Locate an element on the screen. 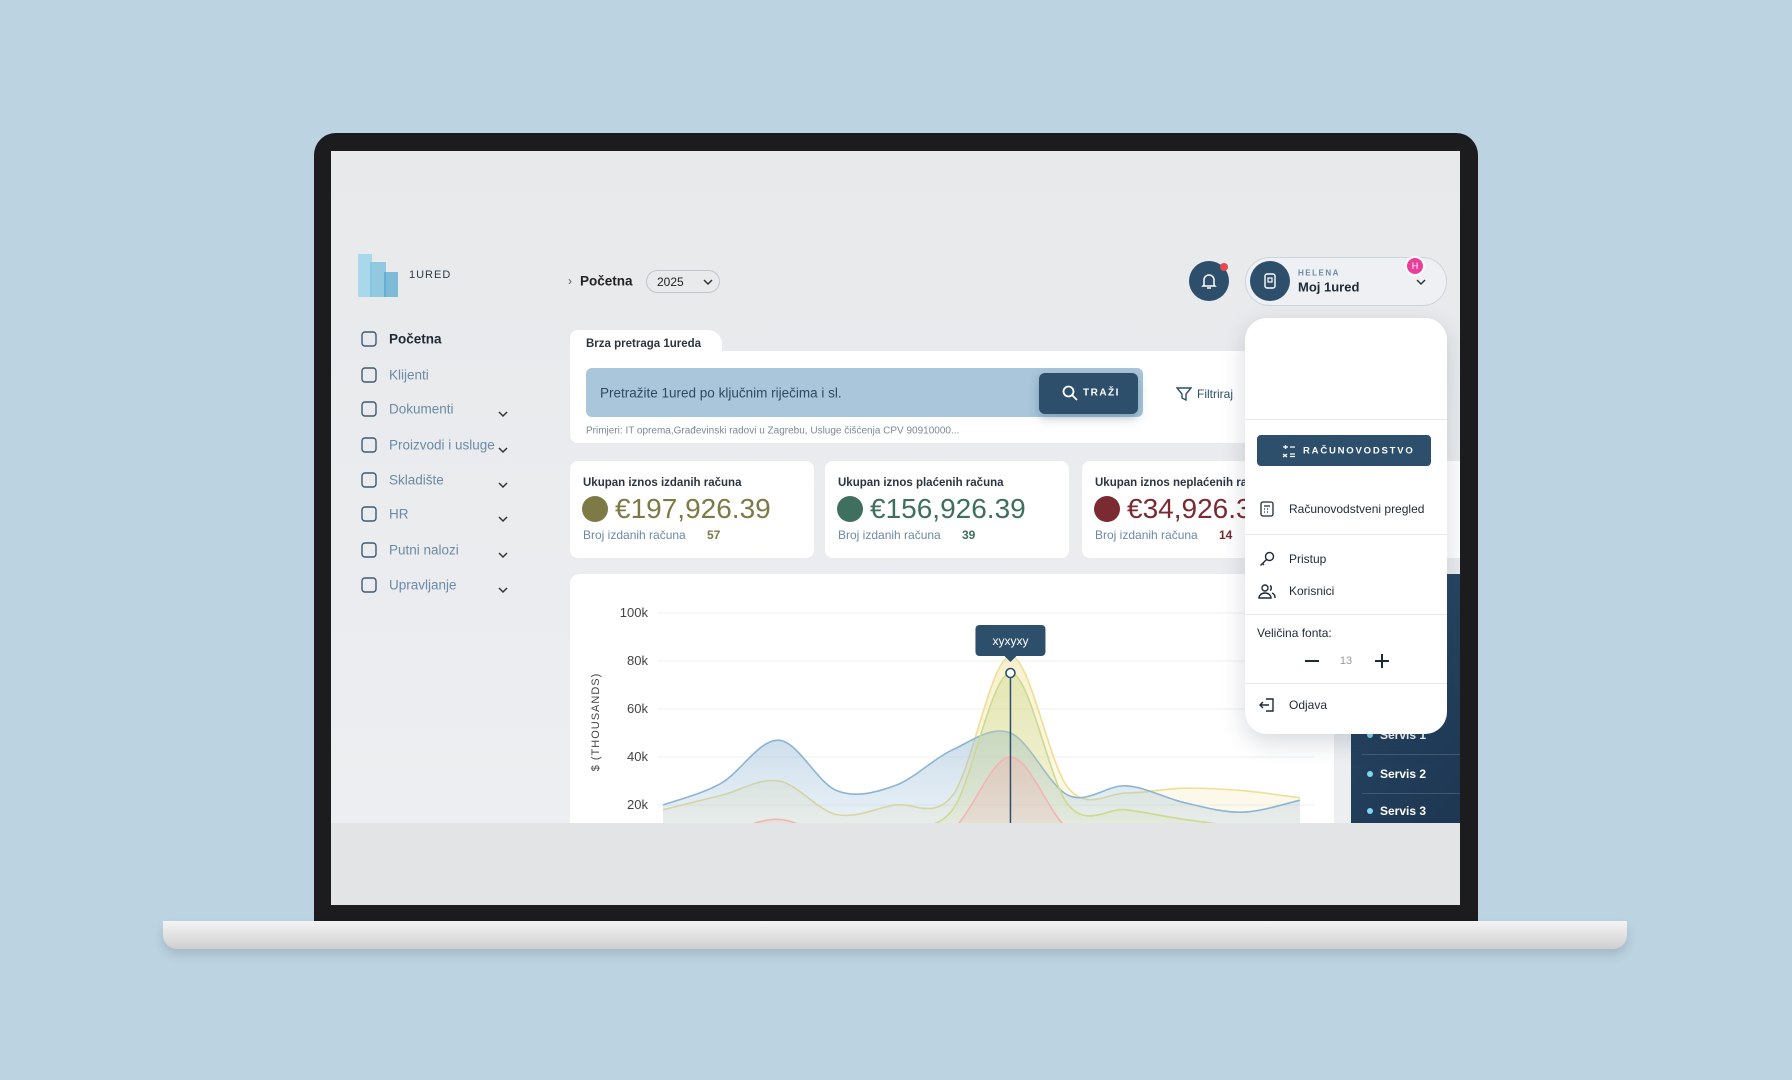 The image size is (1792, 1080). breadcrumb: Početna is located at coordinates (606, 281).